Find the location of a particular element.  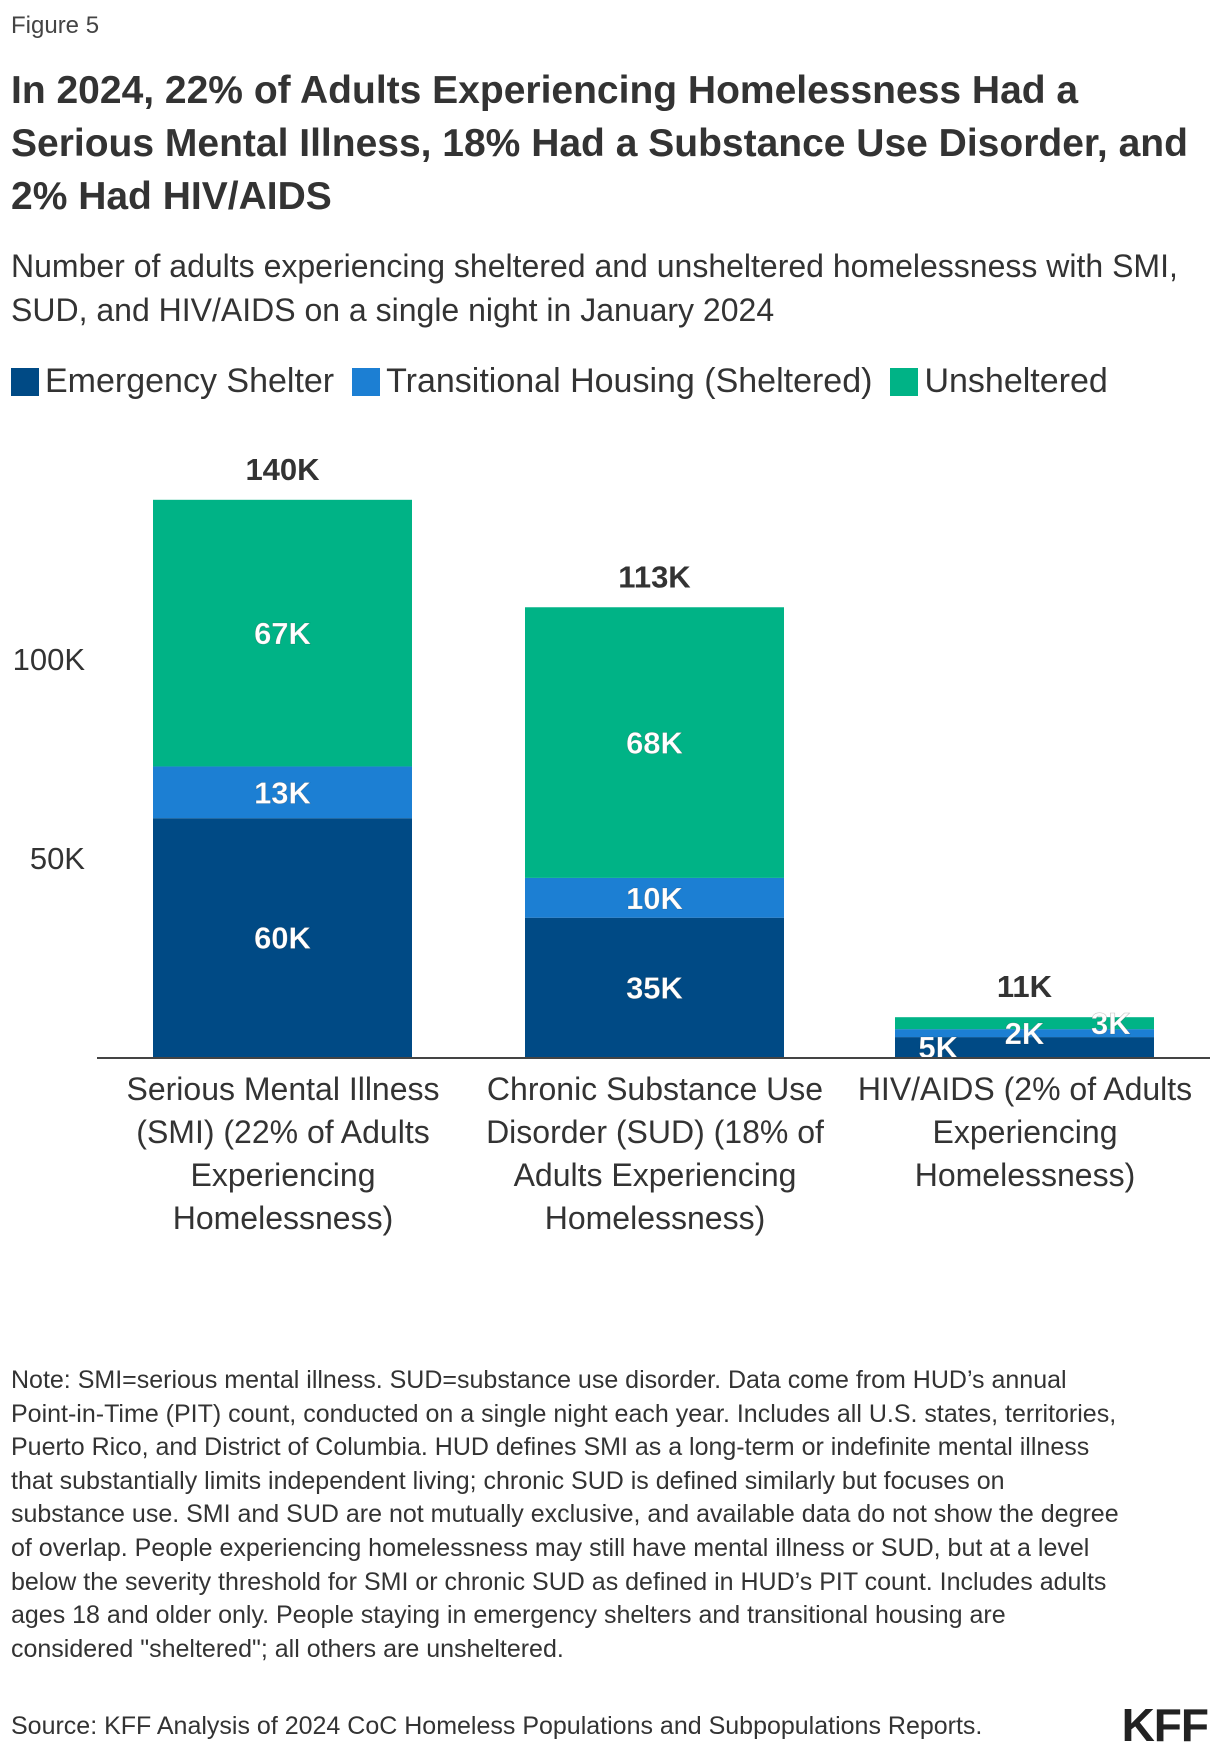

figure-label: Figure 5 is located at coordinates (55, 25).